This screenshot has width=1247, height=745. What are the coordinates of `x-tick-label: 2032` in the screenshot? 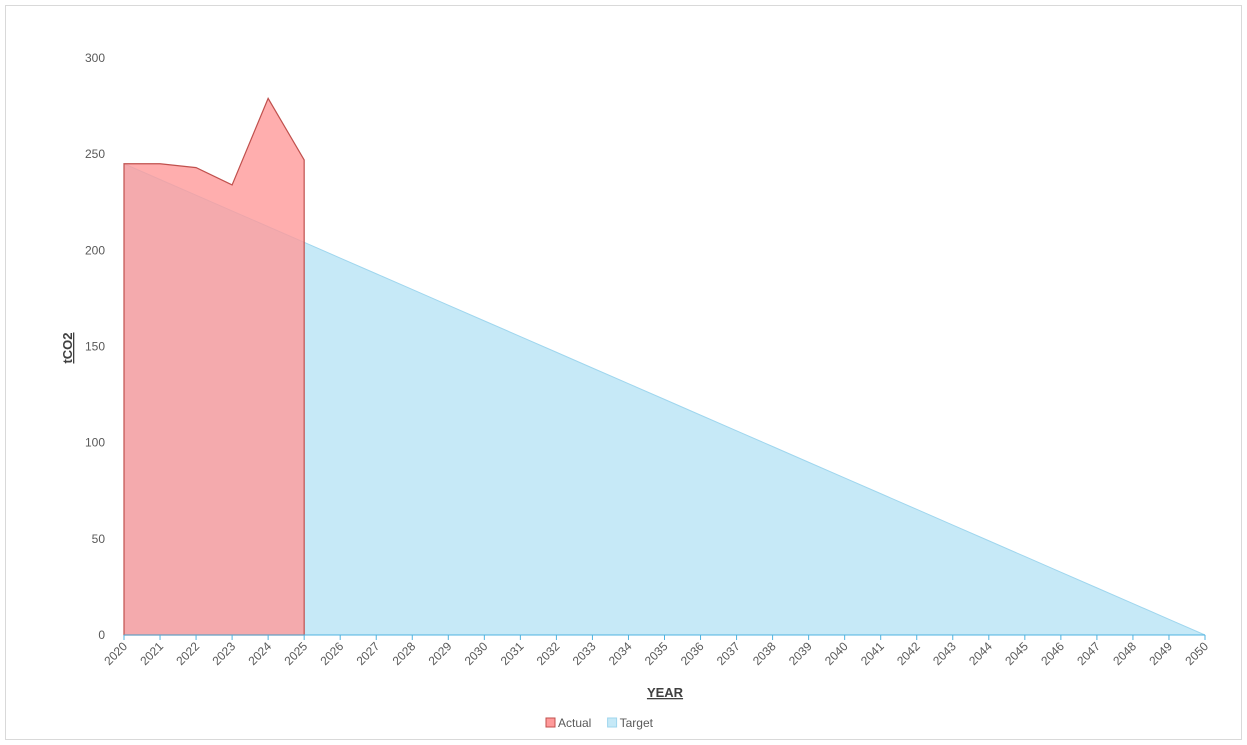 It's located at (548, 653).